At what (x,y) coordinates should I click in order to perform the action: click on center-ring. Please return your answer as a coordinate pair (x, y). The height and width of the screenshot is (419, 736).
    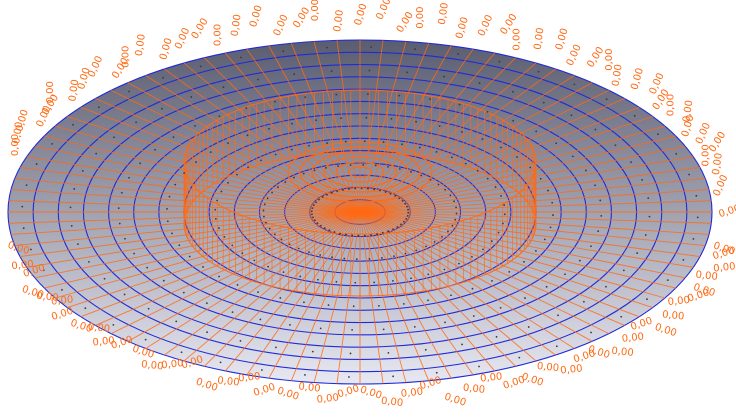
    Looking at the image, I should click on (360, 172).